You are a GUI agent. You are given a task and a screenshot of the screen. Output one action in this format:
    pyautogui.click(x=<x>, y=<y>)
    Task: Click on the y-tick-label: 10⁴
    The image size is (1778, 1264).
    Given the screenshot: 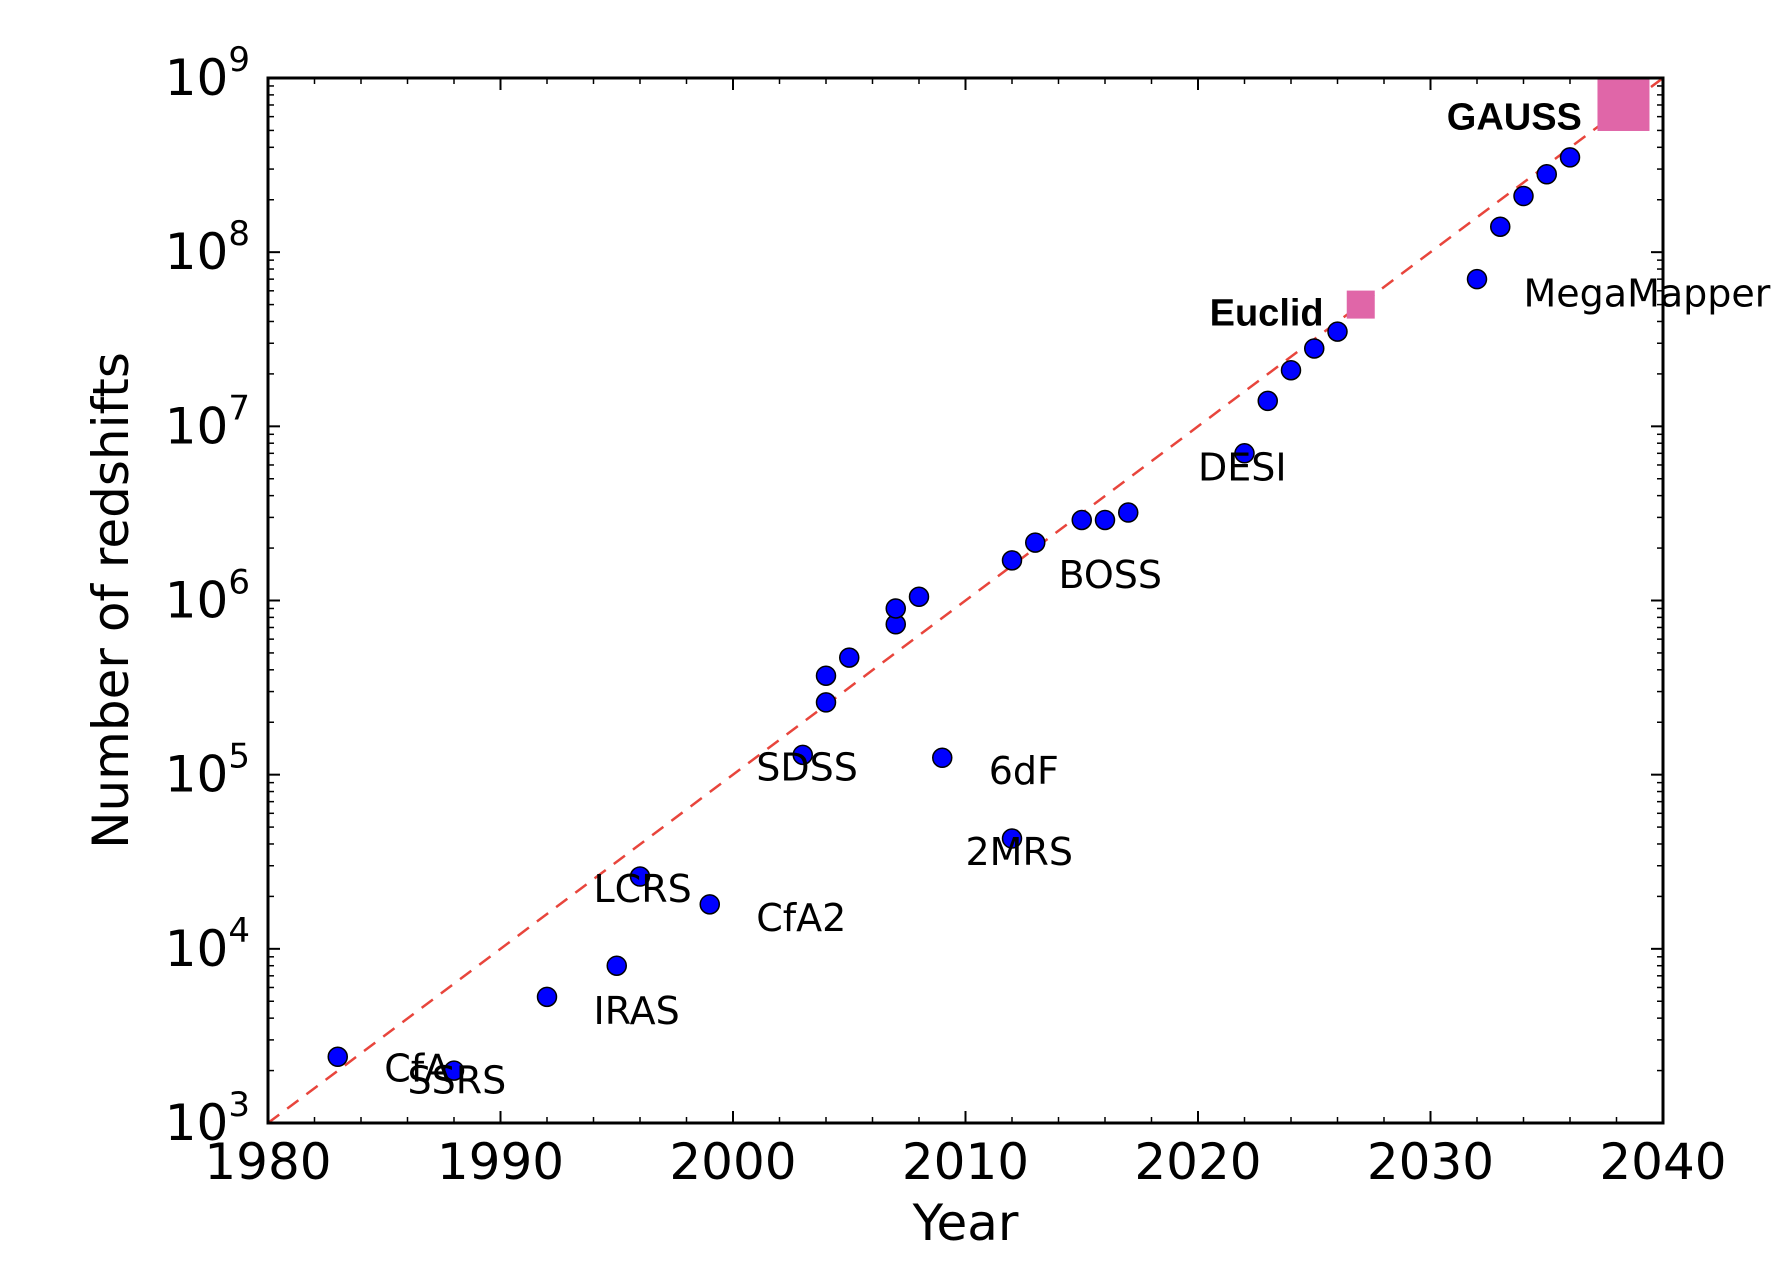 What is the action you would take?
    pyautogui.click(x=207, y=944)
    